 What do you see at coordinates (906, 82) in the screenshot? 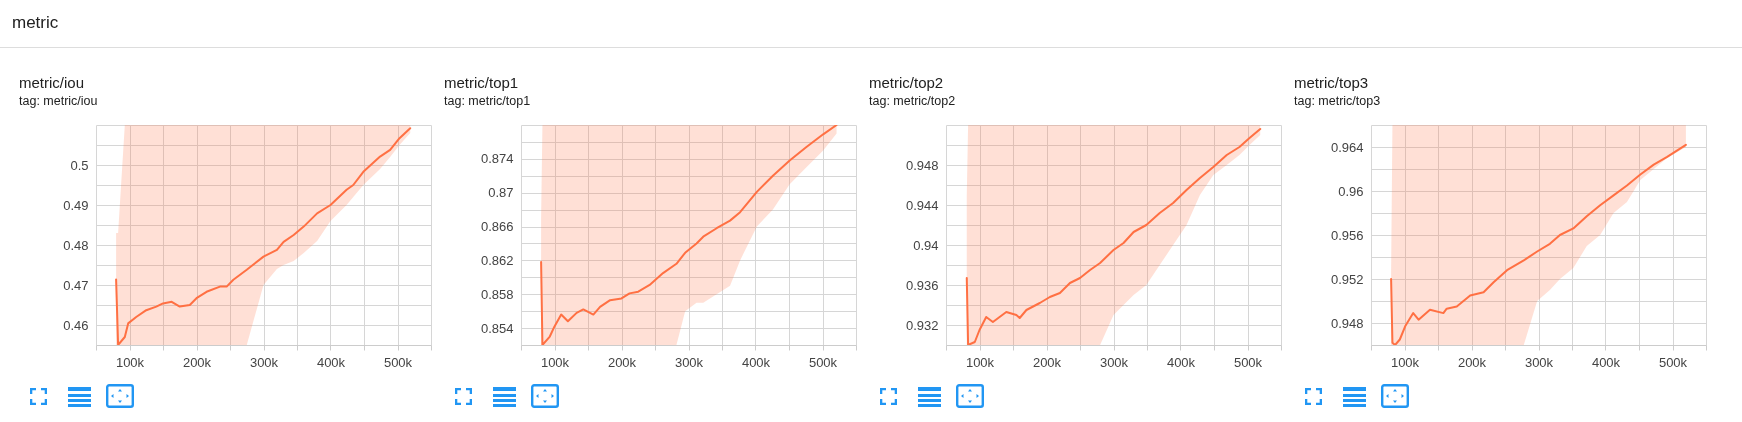
I see `chart-title: metric/top2` at bounding box center [906, 82].